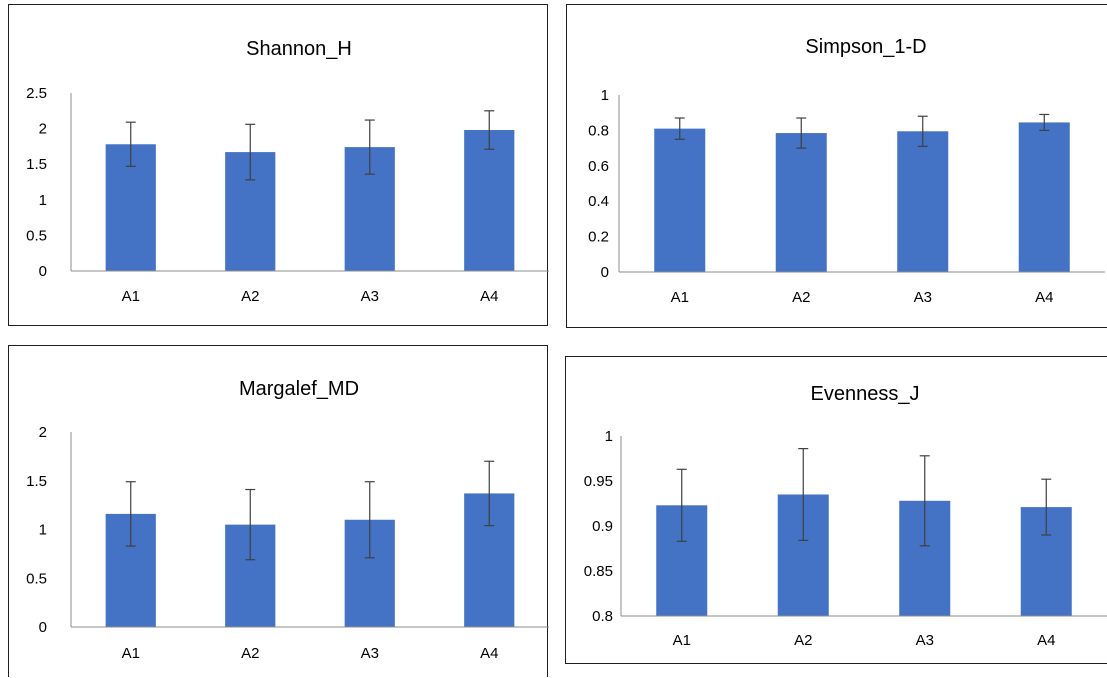  I want to click on shannon-h-chart-title: Shannon_H, so click(299, 49).